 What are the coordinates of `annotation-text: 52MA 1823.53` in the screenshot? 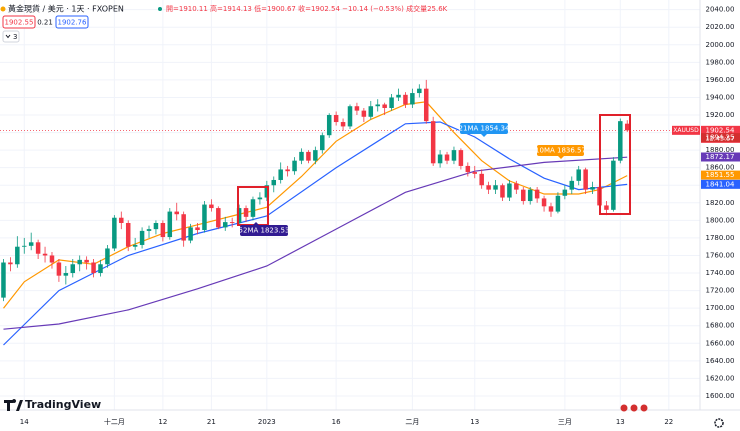 It's located at (264, 231).